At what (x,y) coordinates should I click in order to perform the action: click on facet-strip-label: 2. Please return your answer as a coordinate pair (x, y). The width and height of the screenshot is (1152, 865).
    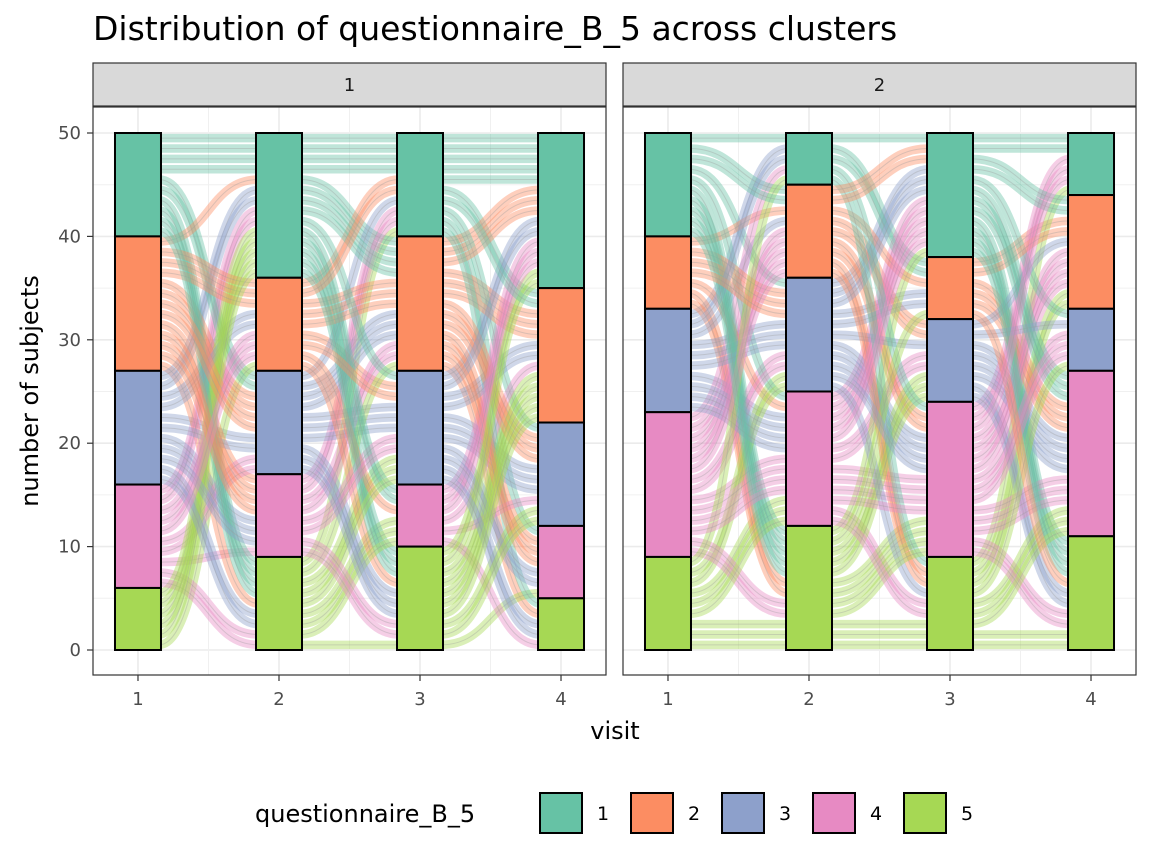
    Looking at the image, I should click on (879, 85).